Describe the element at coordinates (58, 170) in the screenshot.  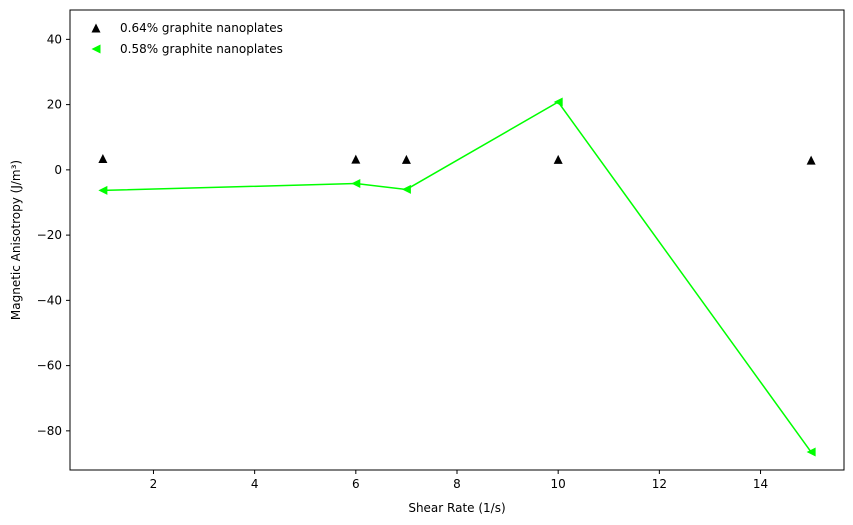
I see `y-tick-label: 0` at that location.